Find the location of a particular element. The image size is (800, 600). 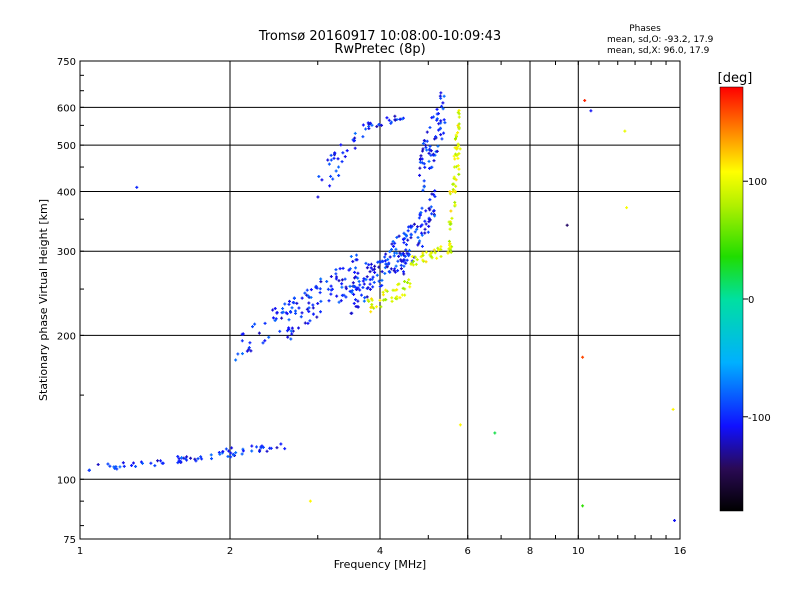

x-tick-label: 10 is located at coordinates (578, 551).